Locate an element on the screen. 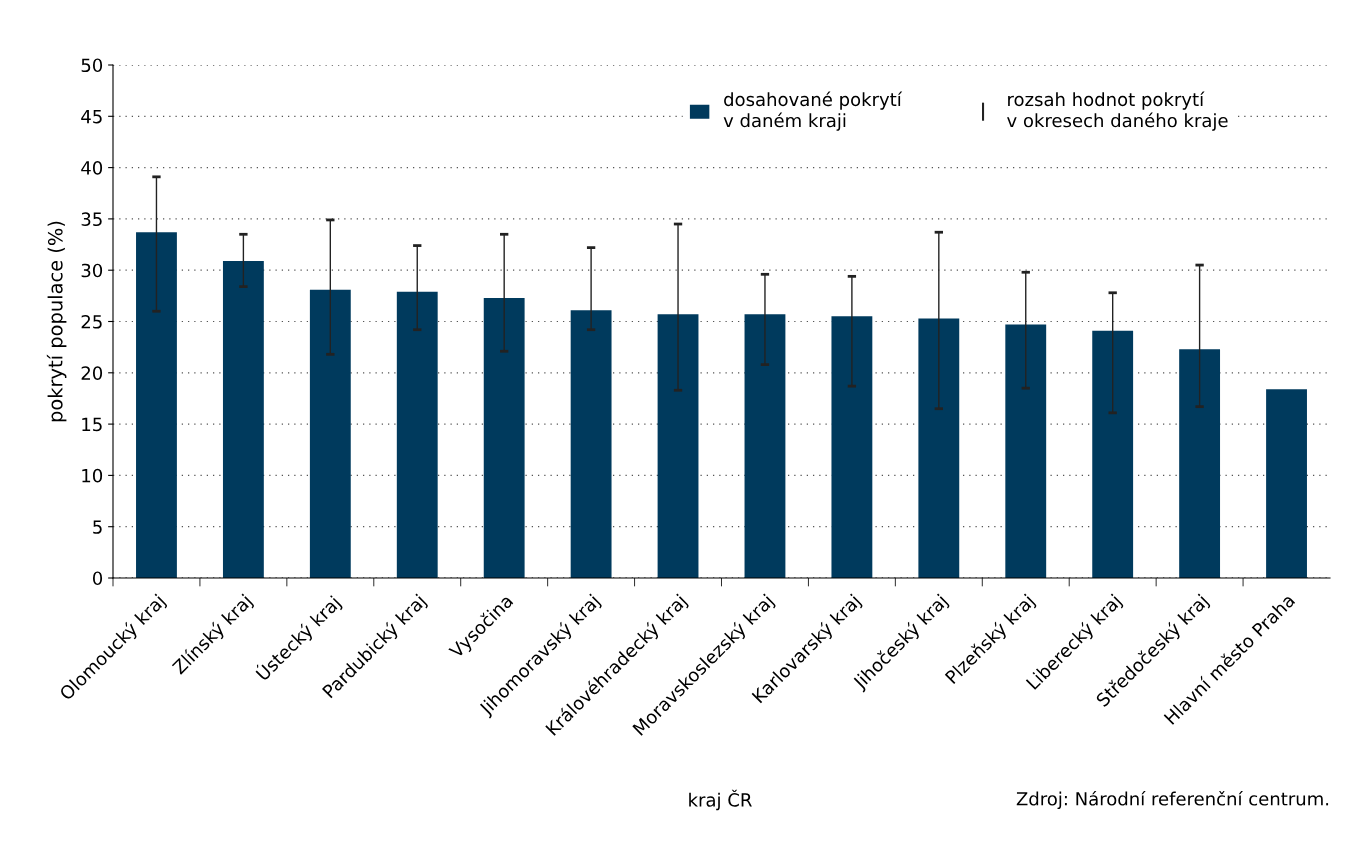 This screenshot has height=843, width=1354. y-tick-label: 15 is located at coordinates (92, 424).